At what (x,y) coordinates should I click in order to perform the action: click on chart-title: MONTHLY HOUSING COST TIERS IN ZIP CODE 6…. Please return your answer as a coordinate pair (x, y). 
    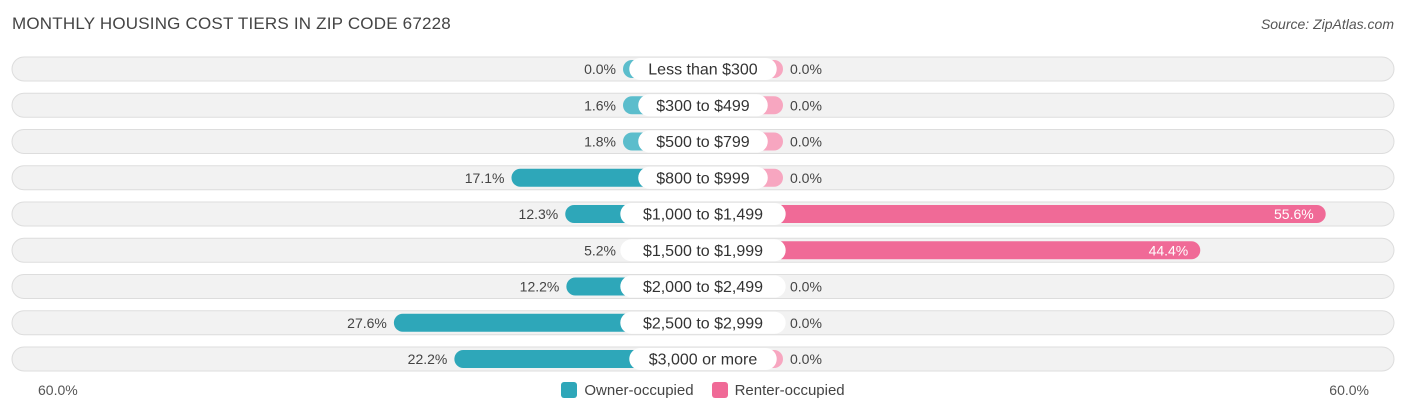
    Looking at the image, I should click on (231, 23).